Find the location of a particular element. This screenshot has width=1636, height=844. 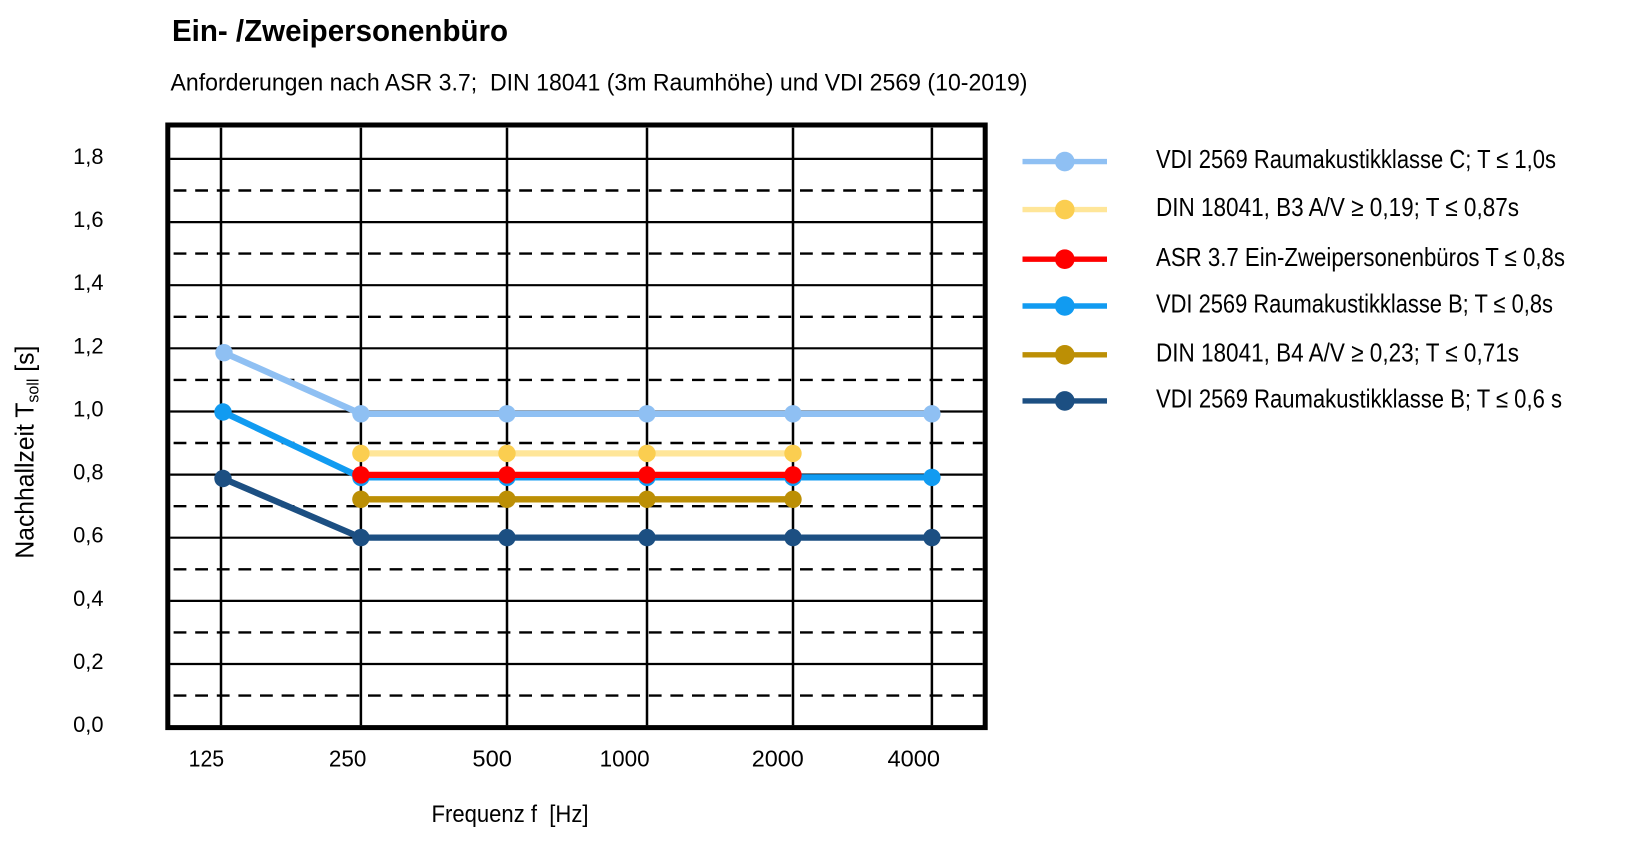

svg-text: Ein- /Zweipersonenbüro is located at coordinates (340, 30).